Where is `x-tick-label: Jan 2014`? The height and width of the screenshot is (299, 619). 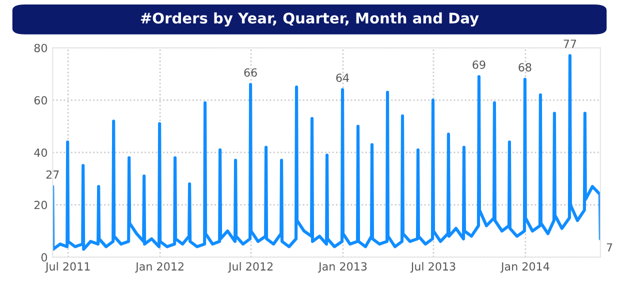 x-tick-label: Jan 2014 is located at coordinates (525, 267).